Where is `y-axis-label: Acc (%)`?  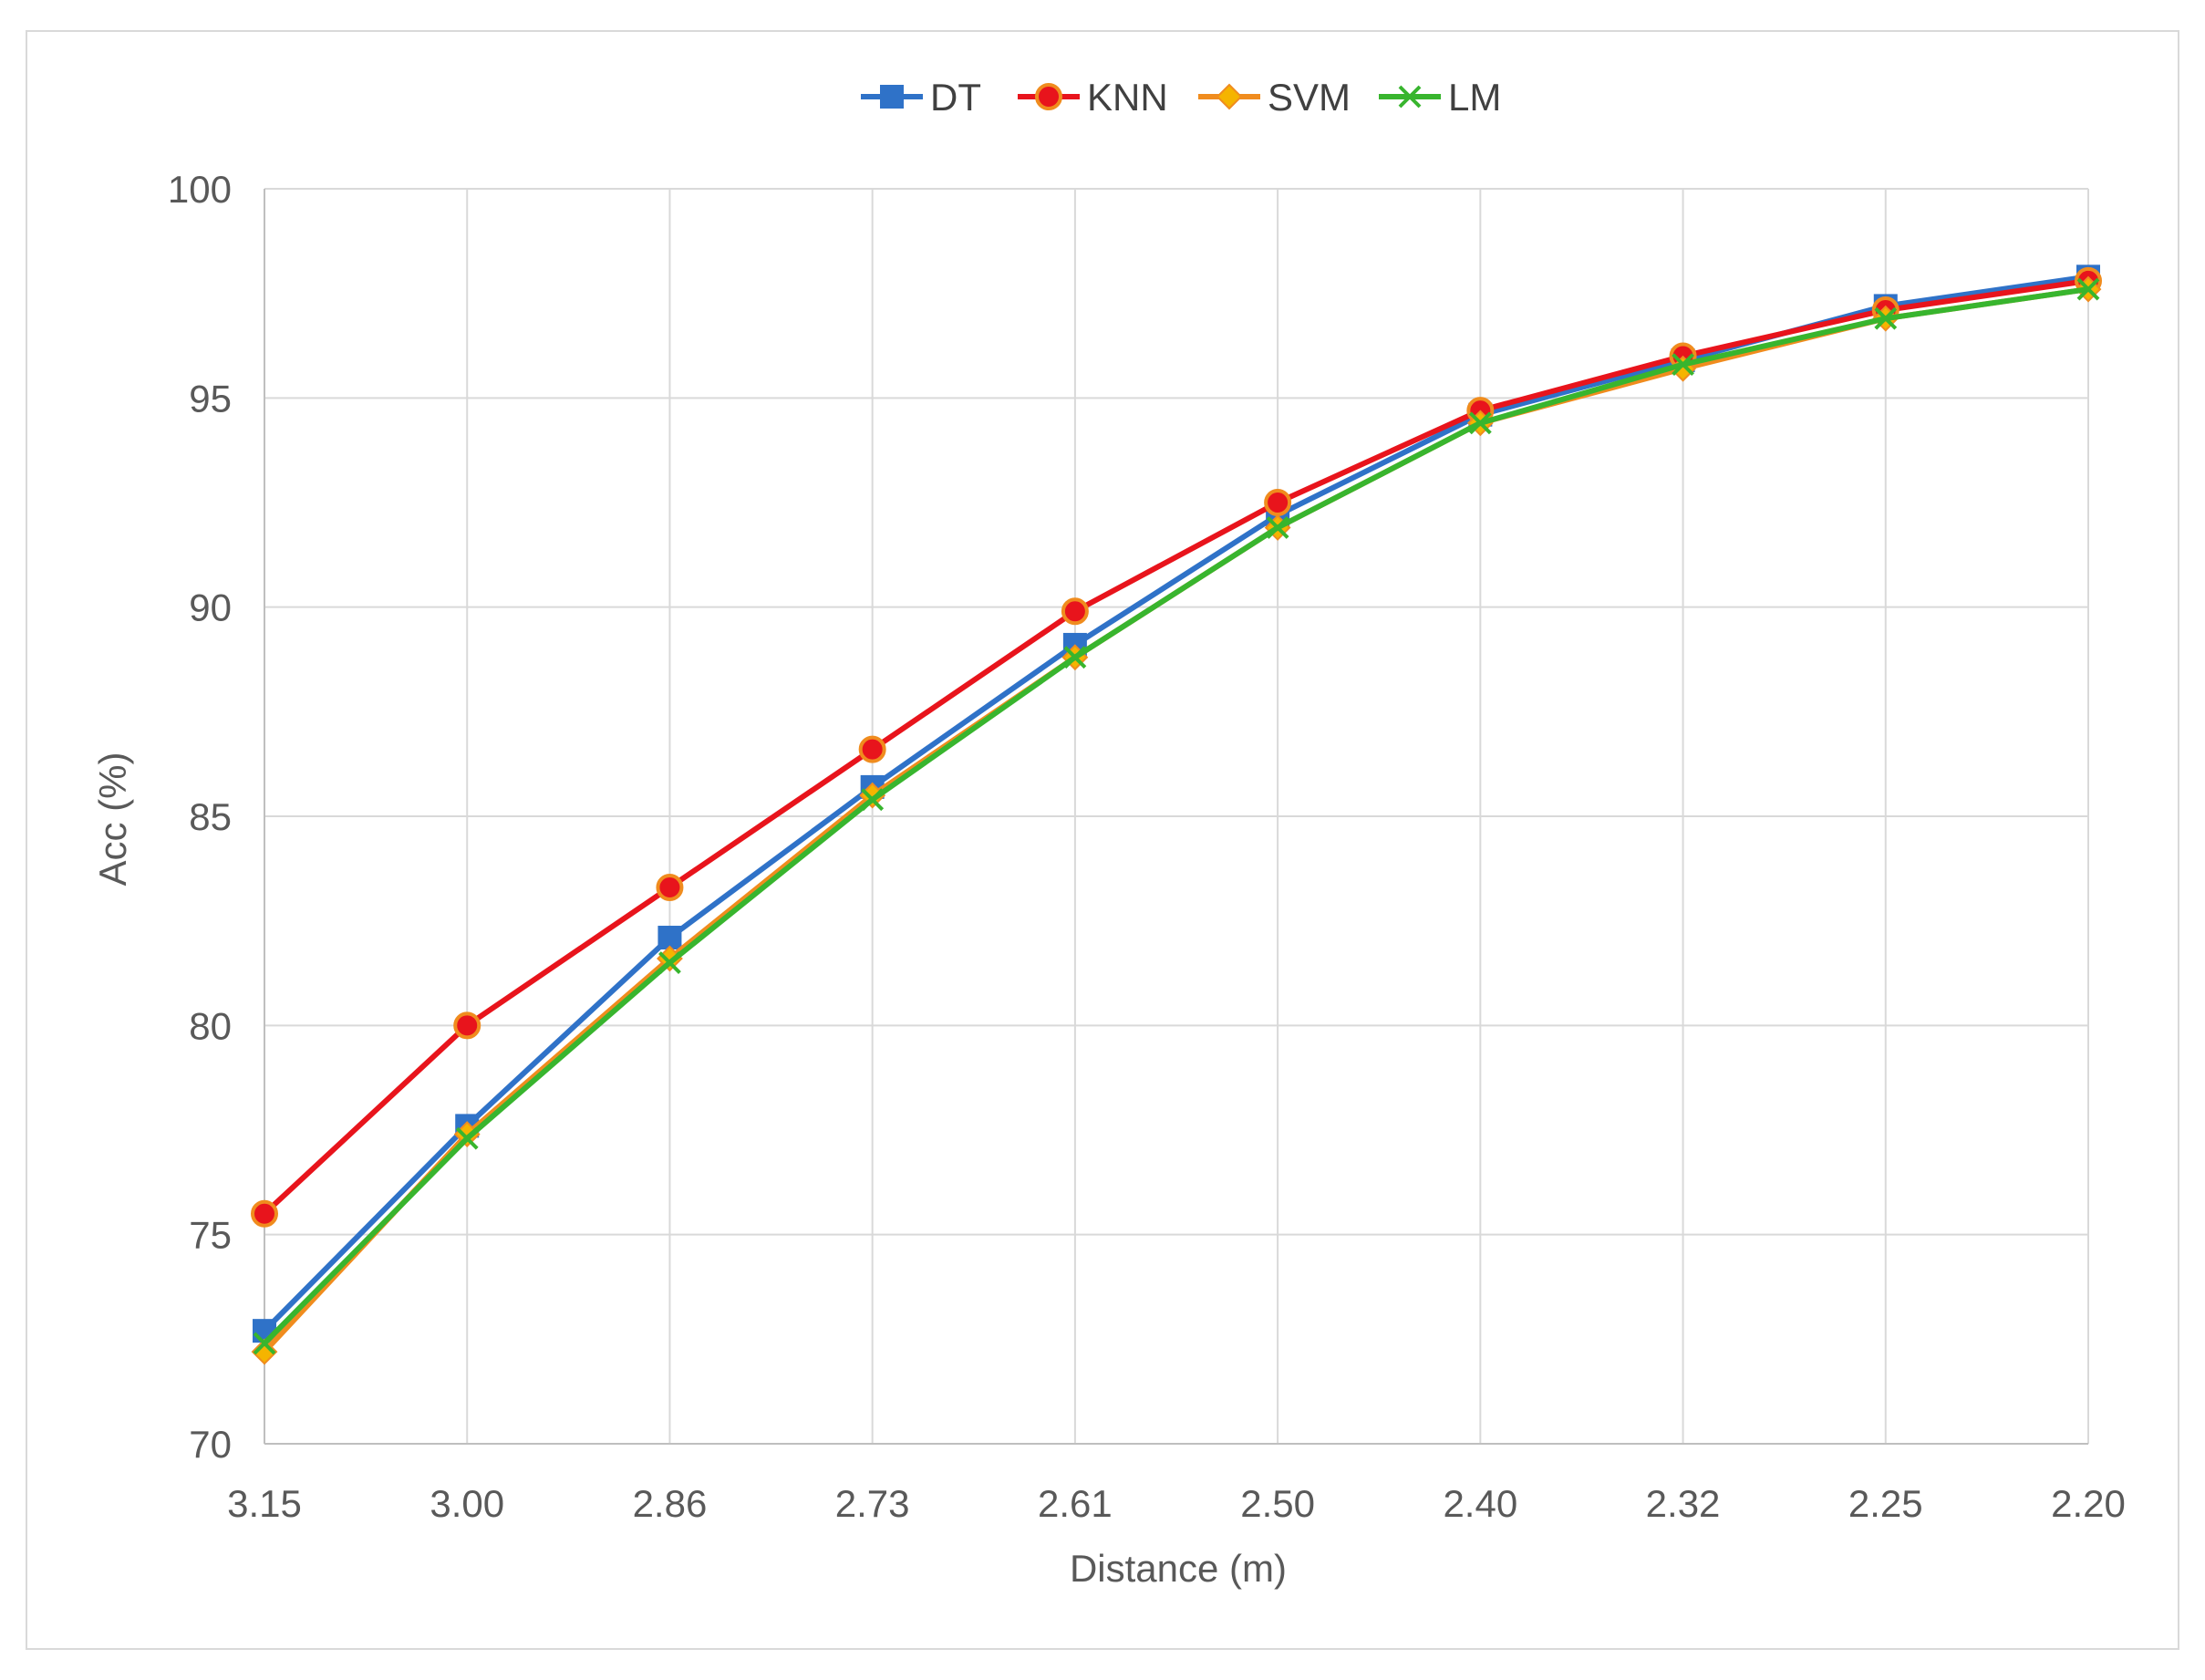 y-axis-label: Acc (%) is located at coordinates (112, 820).